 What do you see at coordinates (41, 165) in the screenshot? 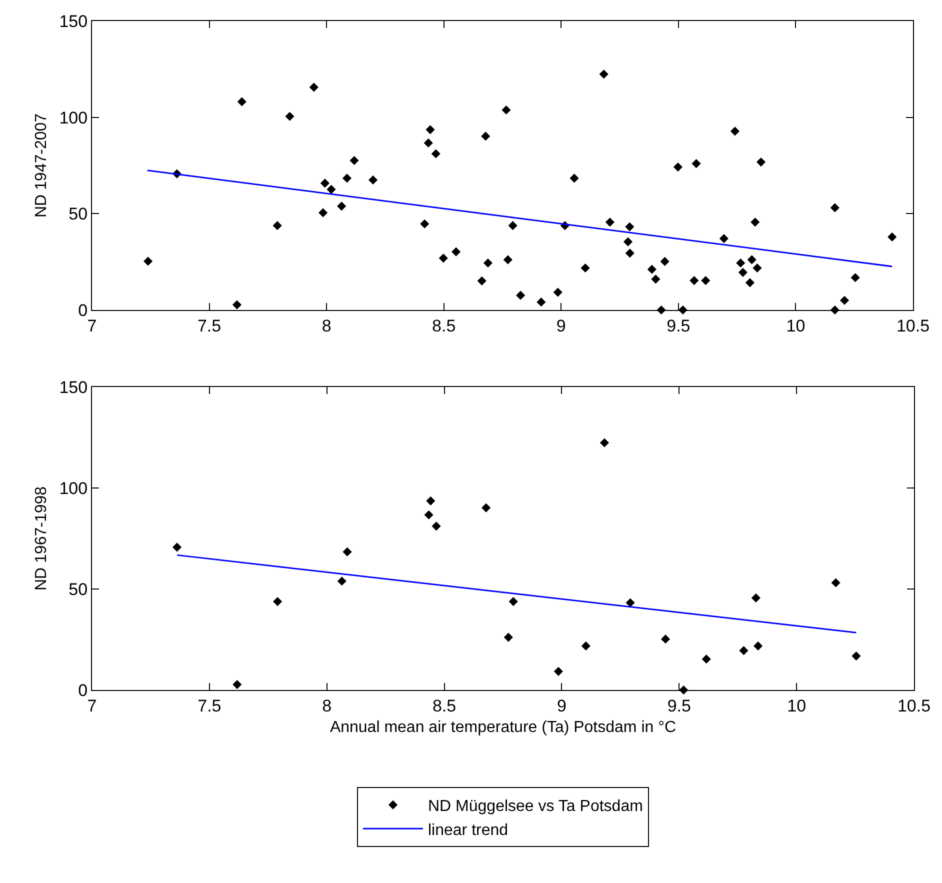
I see `y-axis-title: ND 1947-2007` at bounding box center [41, 165].